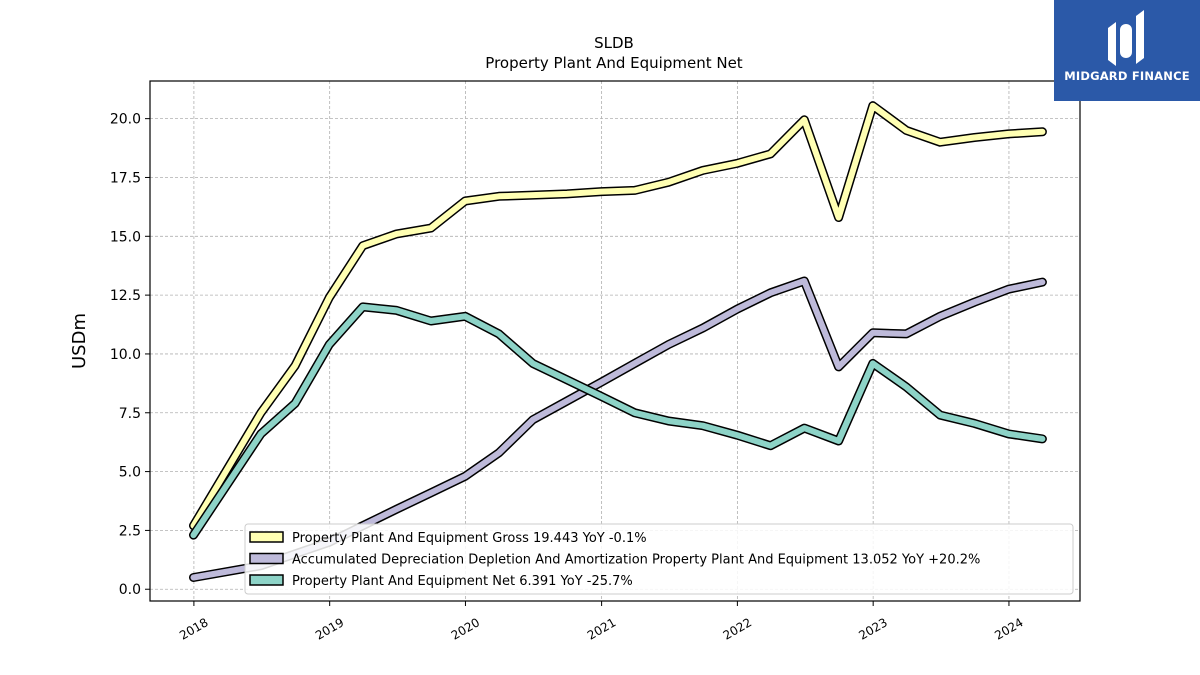 Image resolution: width=1200 pixels, height=675 pixels. I want to click on y-tick-label: 7.5, so click(130, 414).